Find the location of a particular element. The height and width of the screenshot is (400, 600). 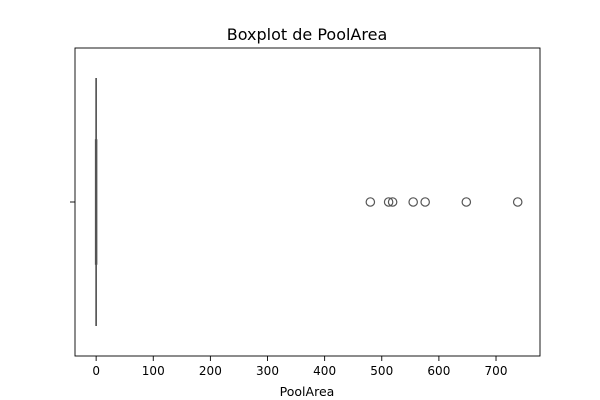

x-tick-label: 300 is located at coordinates (267, 371).